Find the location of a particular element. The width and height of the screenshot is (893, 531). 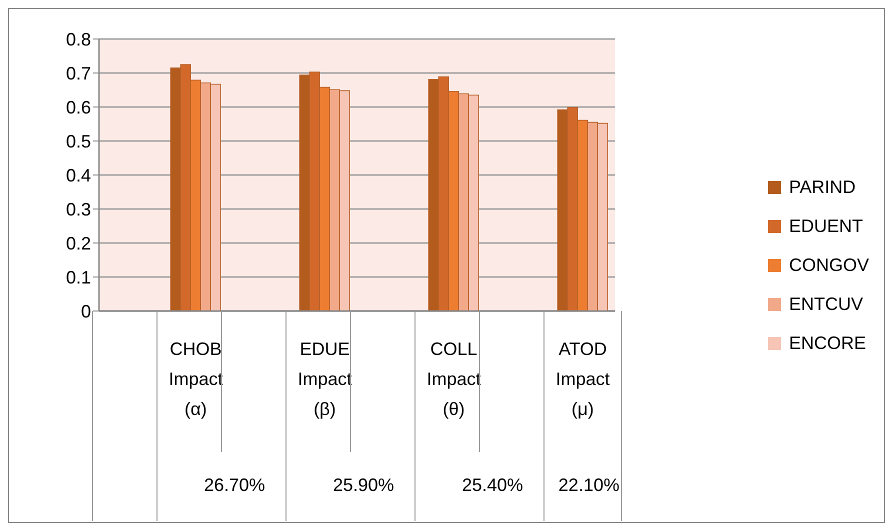

y-tick-label: 0.3 is located at coordinates (78, 209).